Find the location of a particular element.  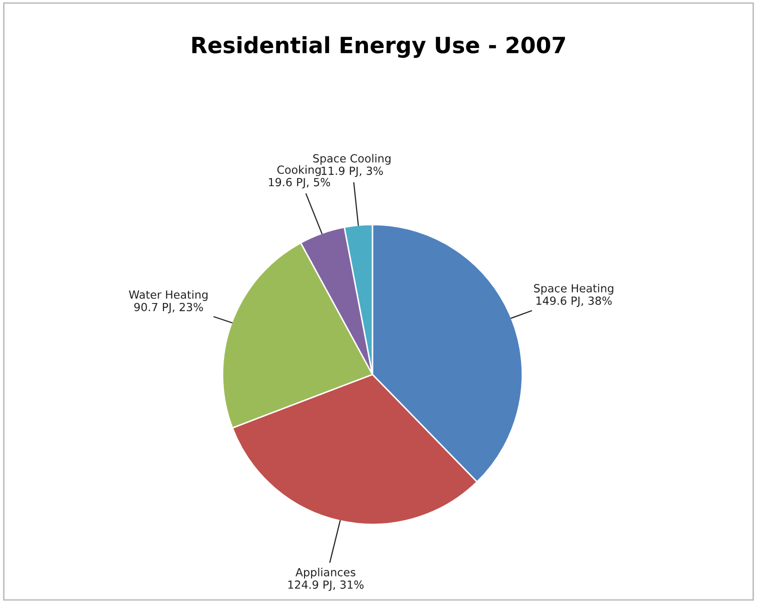

slice-label: Water Heating is located at coordinates (168, 295).